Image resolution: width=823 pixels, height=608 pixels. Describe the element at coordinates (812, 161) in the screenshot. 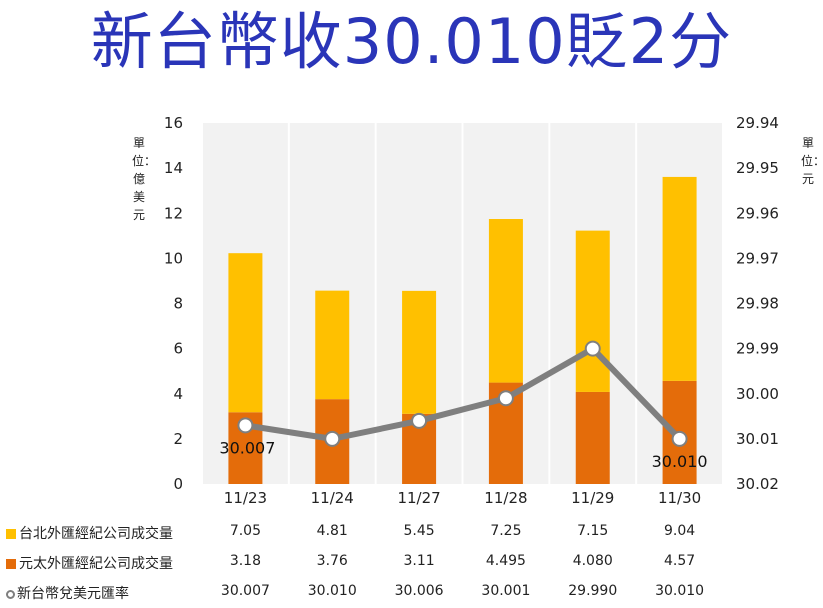

I see `right-axis-unit: 單位：元` at that location.